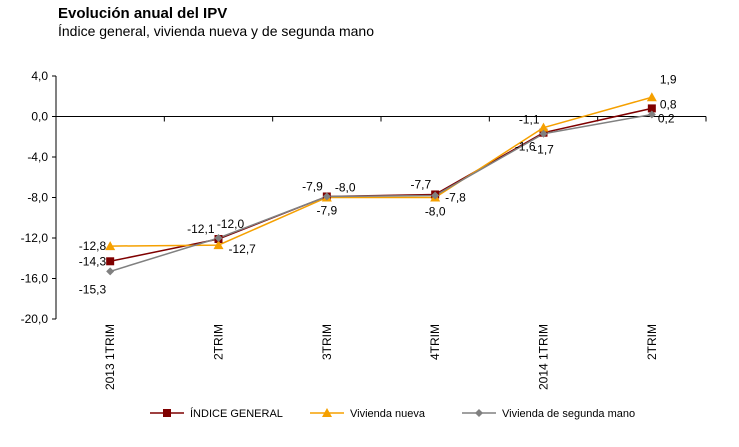  I want to click on legend-label: Vivienda nueva, so click(388, 414).